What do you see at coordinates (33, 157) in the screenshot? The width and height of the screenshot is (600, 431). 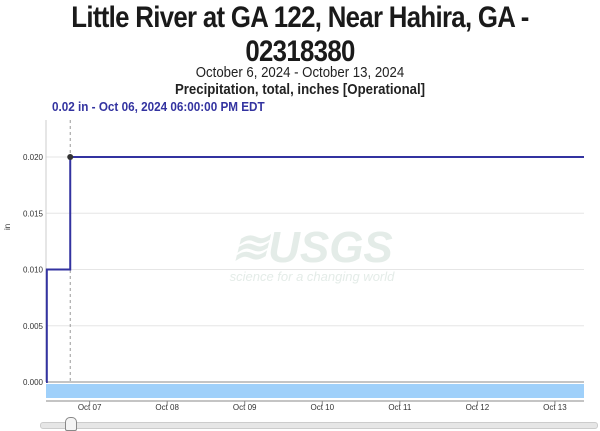 I see `y-tick-label: 0.020` at bounding box center [33, 157].